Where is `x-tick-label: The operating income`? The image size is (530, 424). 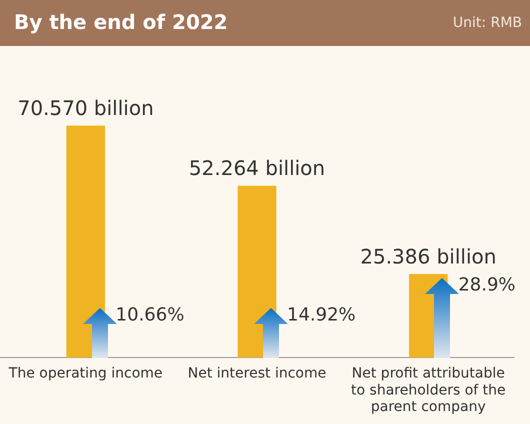 x-tick-label: The operating income is located at coordinates (85, 374).